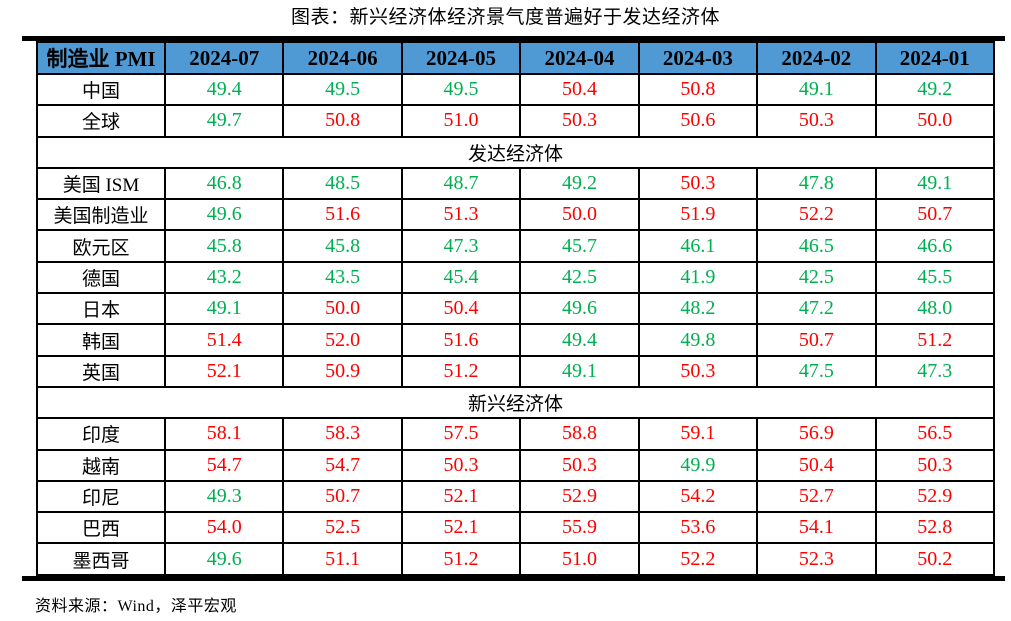 The width and height of the screenshot is (1011, 621). I want to click on section-header: 发达经济体, so click(515, 152).